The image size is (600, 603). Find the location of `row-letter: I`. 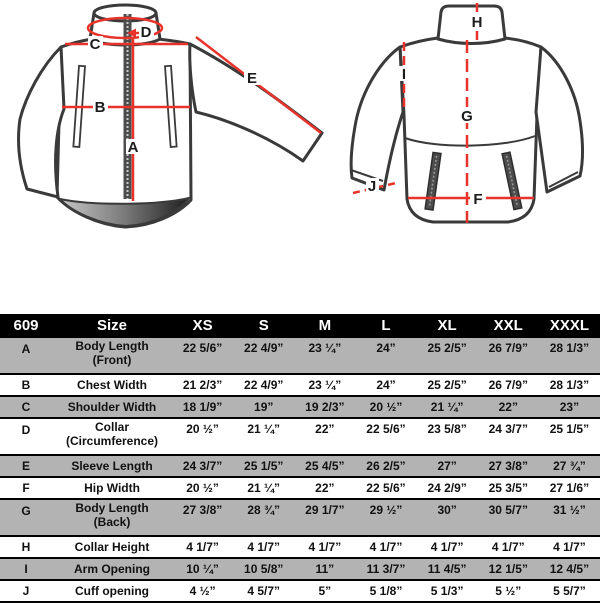

row-letter: I is located at coordinates (26, 569).